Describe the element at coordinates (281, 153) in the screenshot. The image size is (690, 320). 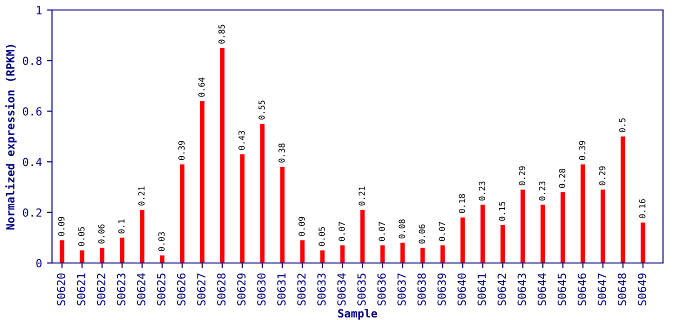
I see `data-label: 0.38` at that location.